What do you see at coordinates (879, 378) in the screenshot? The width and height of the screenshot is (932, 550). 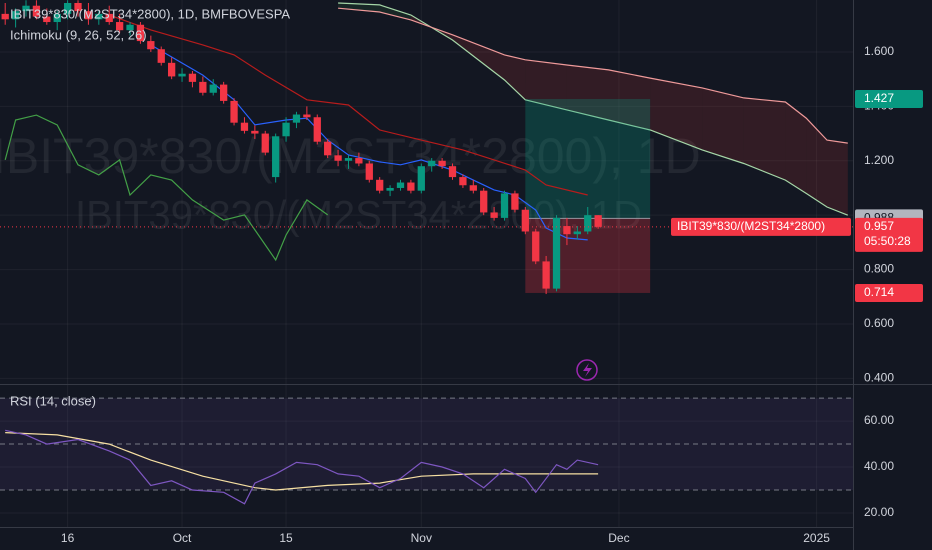 I see `y-tick-label: 0.400` at bounding box center [879, 378].